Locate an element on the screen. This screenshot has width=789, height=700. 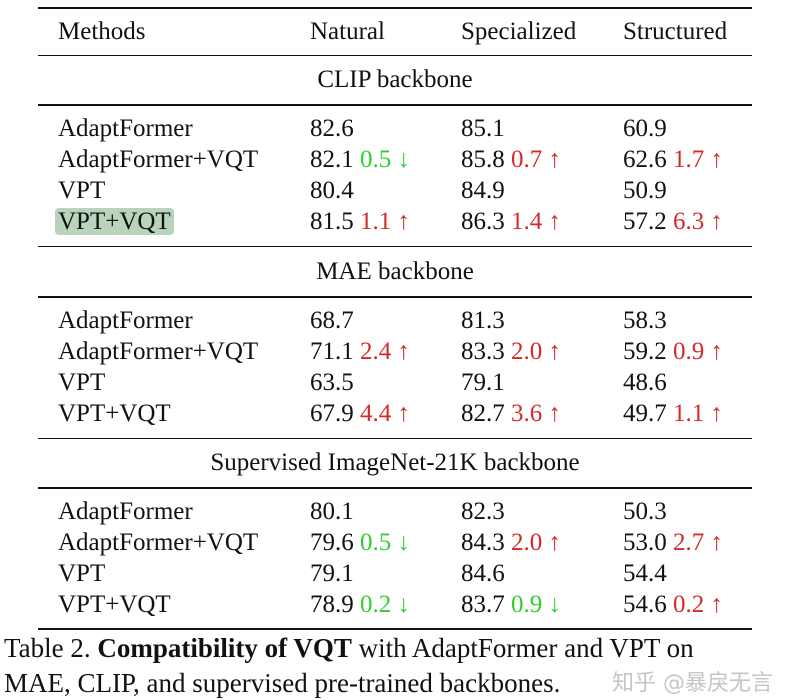
value-cell: 62.6 1.7 ↑ is located at coordinates (673, 159).